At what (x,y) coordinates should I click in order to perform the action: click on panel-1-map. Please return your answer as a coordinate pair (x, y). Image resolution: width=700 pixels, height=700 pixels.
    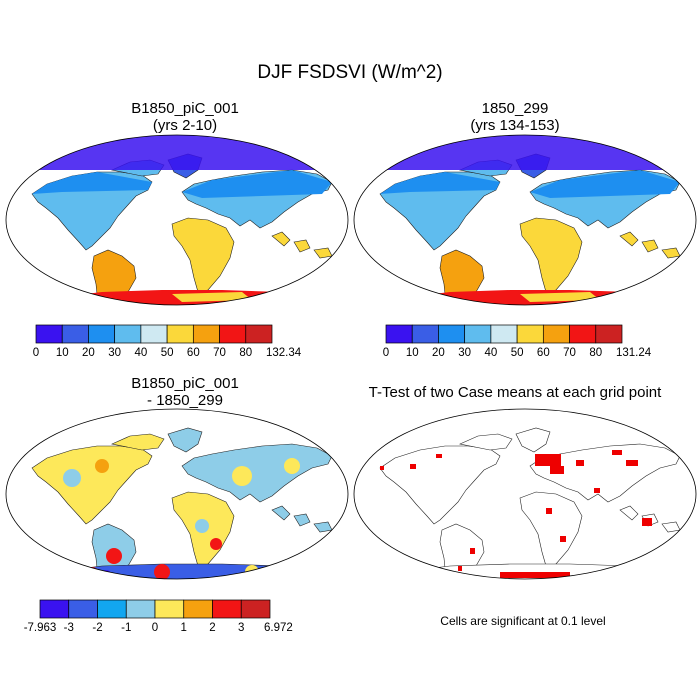
    Looking at the image, I should click on (177, 220).